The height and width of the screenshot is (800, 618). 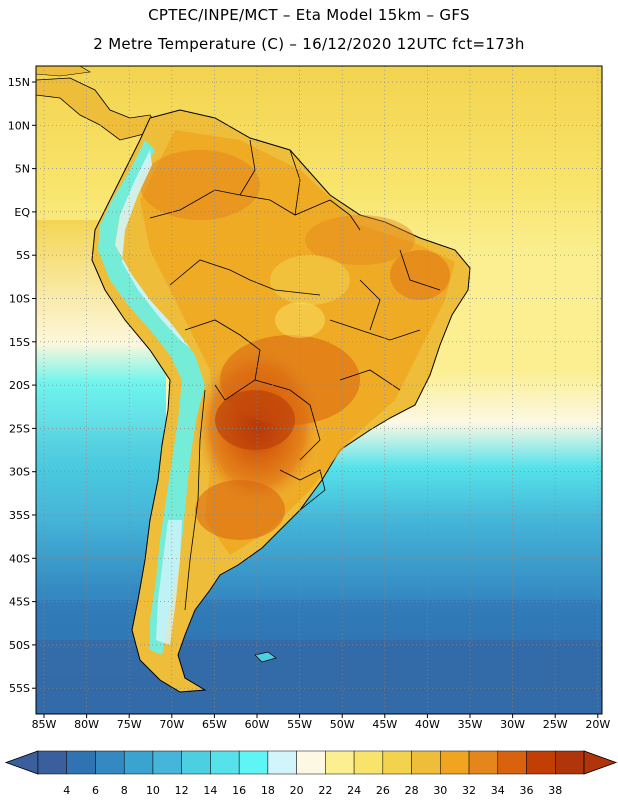 I want to click on lon-label: 70W, so click(x=171, y=724).